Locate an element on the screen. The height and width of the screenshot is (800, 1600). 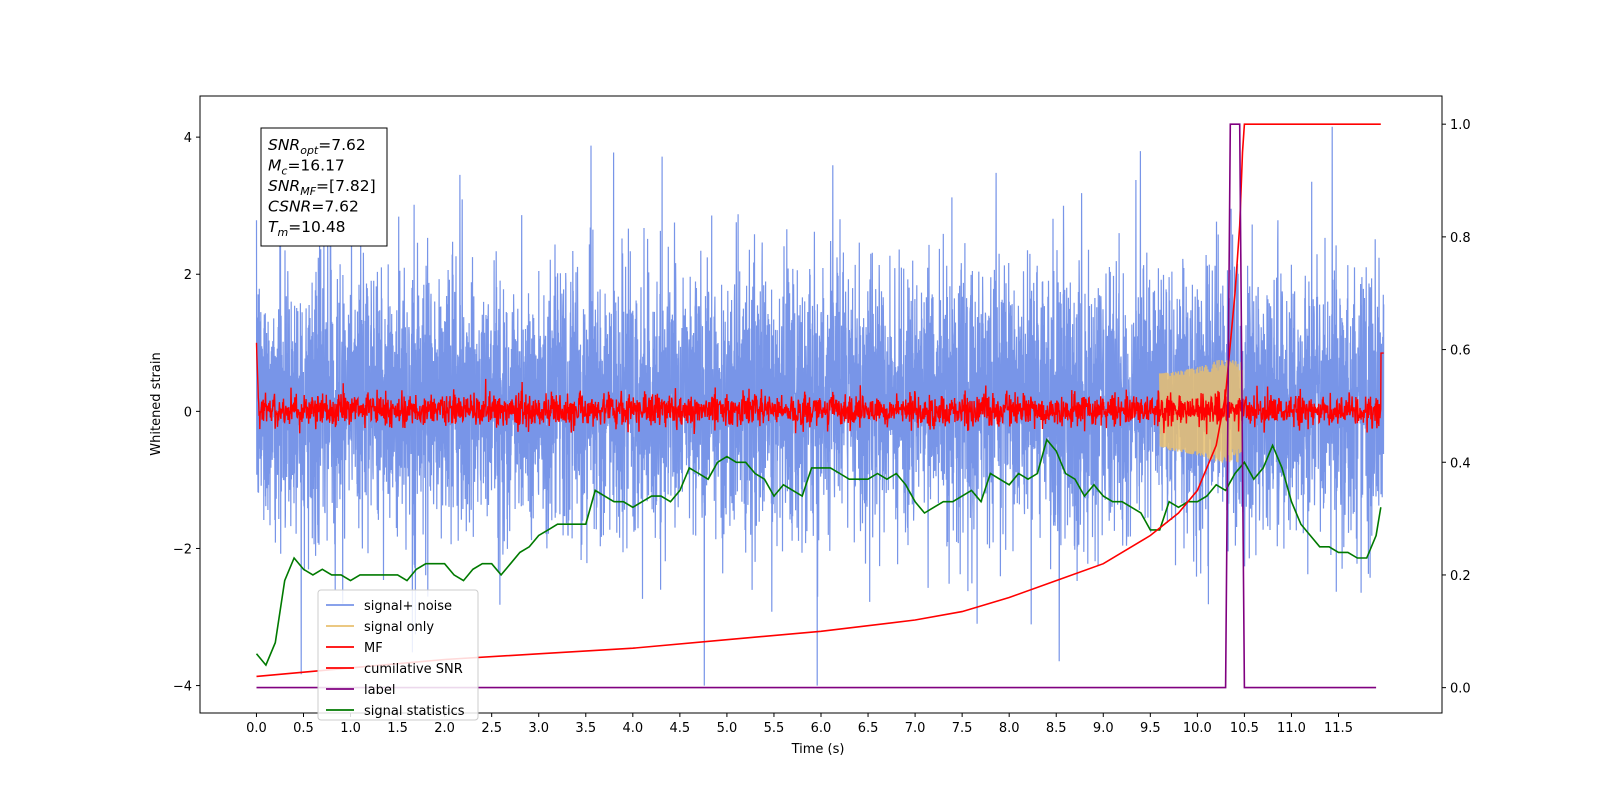
y-tick-label-left: 2 is located at coordinates (188, 275).